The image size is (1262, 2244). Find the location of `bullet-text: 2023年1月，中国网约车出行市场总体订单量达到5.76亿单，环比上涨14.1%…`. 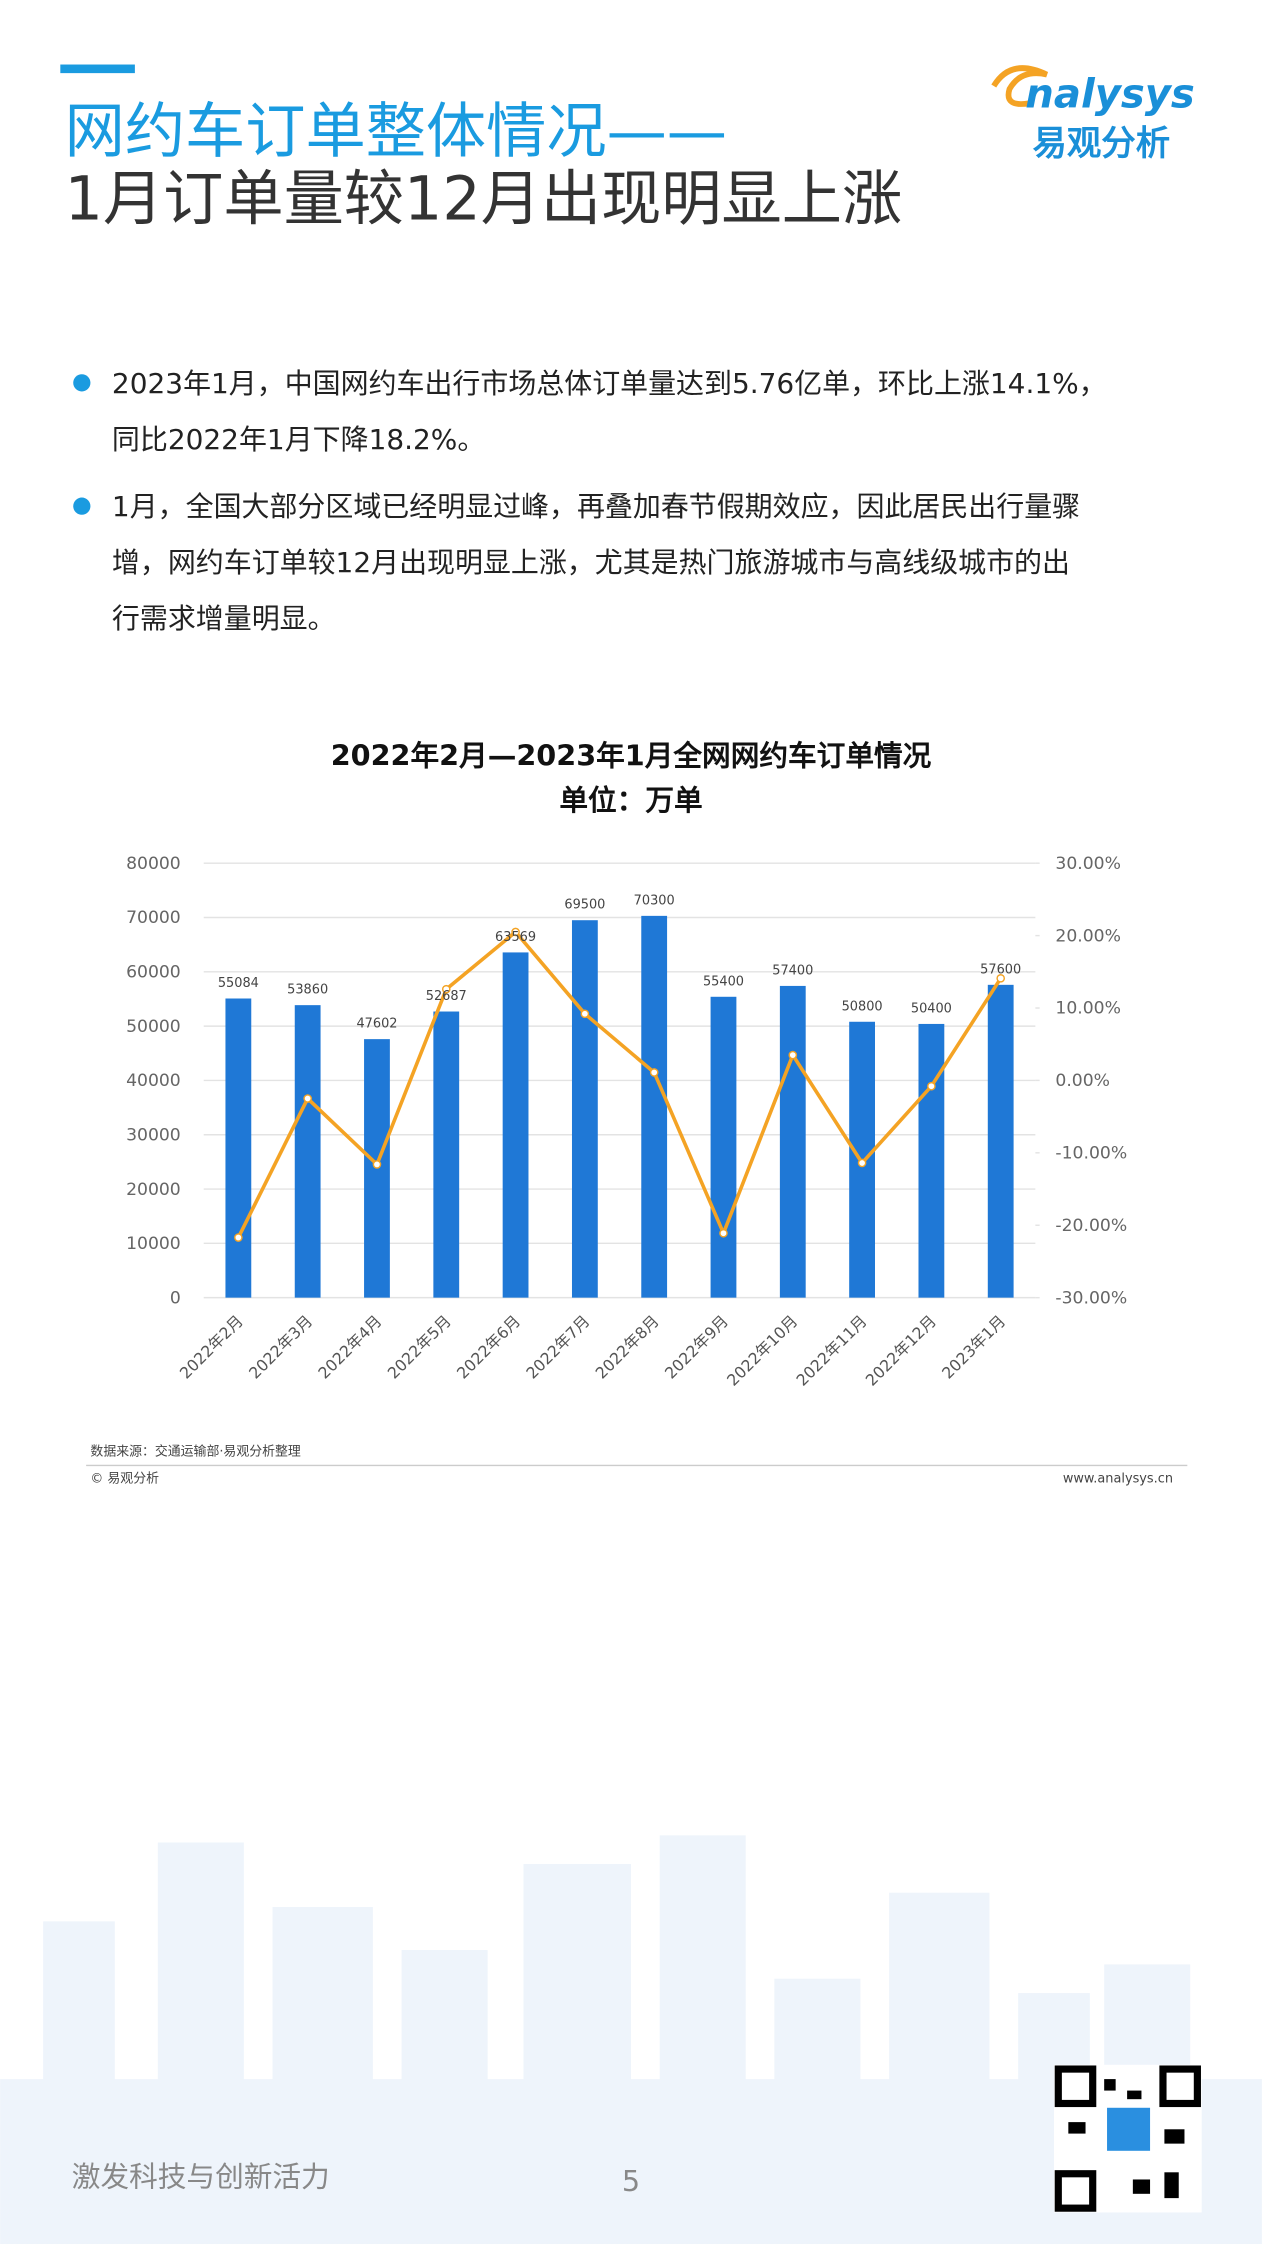

bullet-text: 2023年1月，中国网约车出行市场总体订单量达到5.76亿单，环比上涨14.1%… is located at coordinates (609, 383).